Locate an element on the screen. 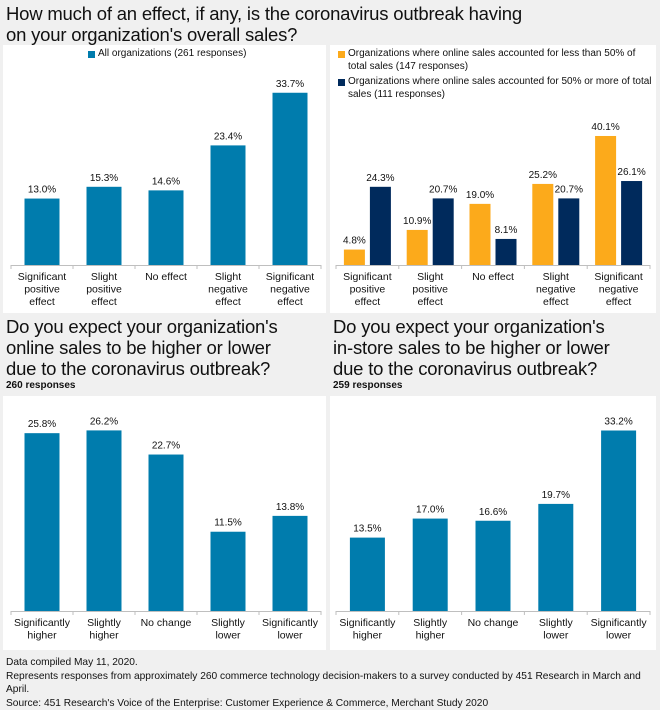  instore-title-line1: Do you expect your organization's is located at coordinates (471, 326).